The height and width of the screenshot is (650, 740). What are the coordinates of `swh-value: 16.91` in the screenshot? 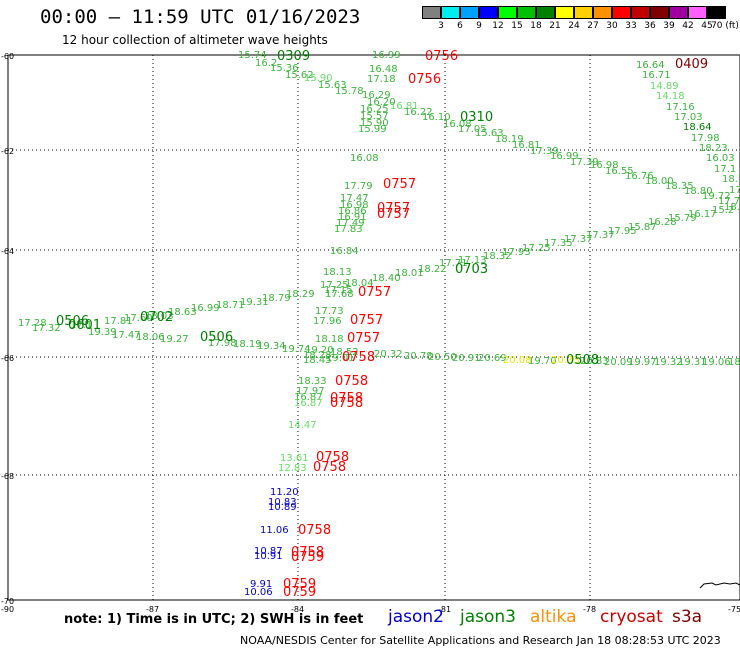 It's located at (352, 217).